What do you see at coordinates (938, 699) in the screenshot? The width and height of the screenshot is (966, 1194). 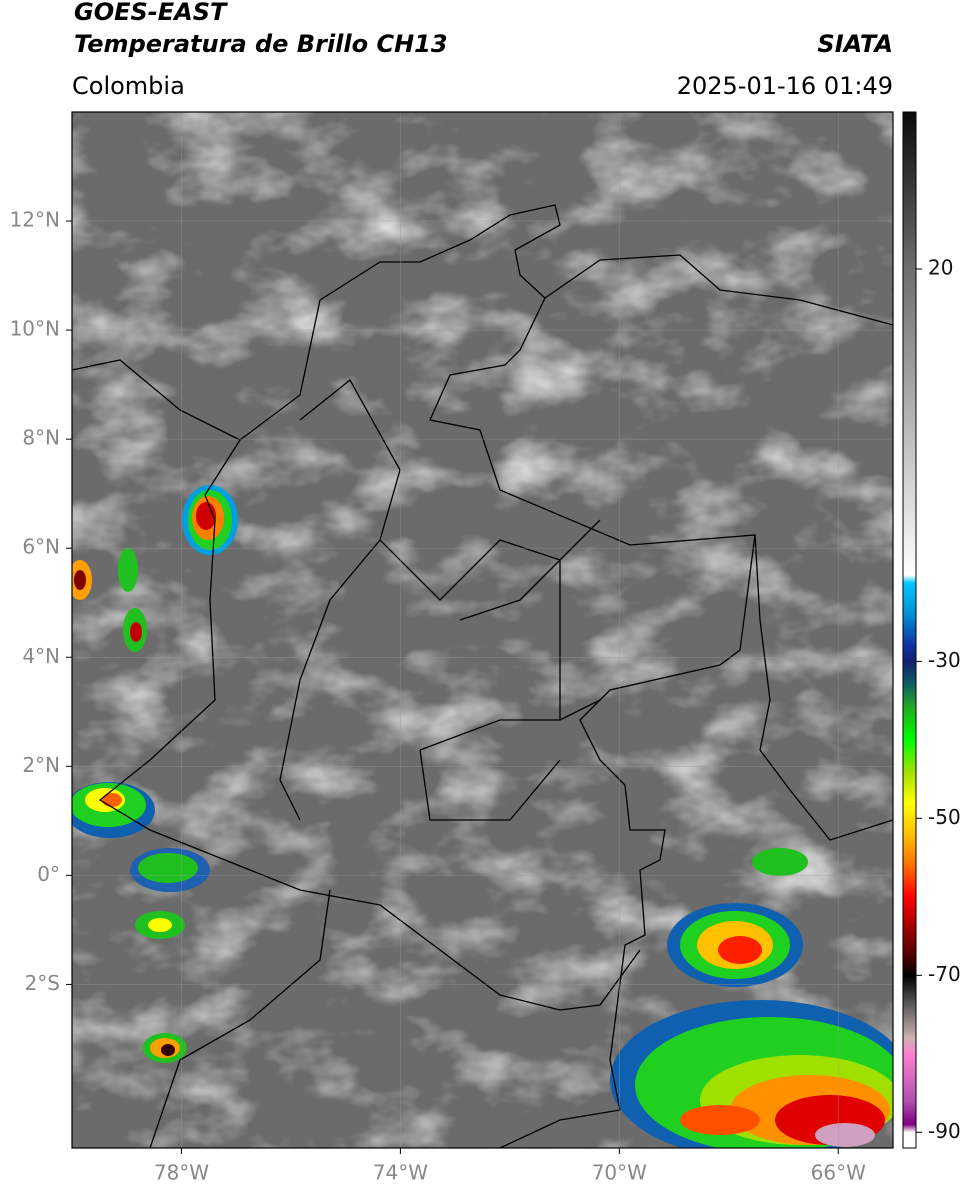 I see `colorbar-ticks: 20 -30 -50 -70 -90` at bounding box center [938, 699].